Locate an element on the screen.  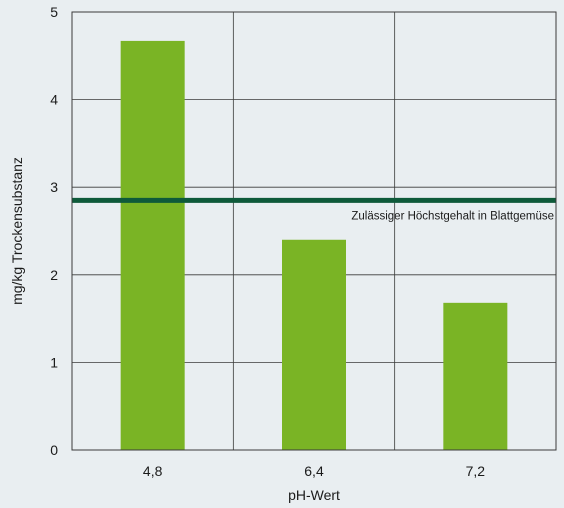
reference-line-group: Zulässiger Höchstgehalt in Blattgemüse is located at coordinates (314, 209).